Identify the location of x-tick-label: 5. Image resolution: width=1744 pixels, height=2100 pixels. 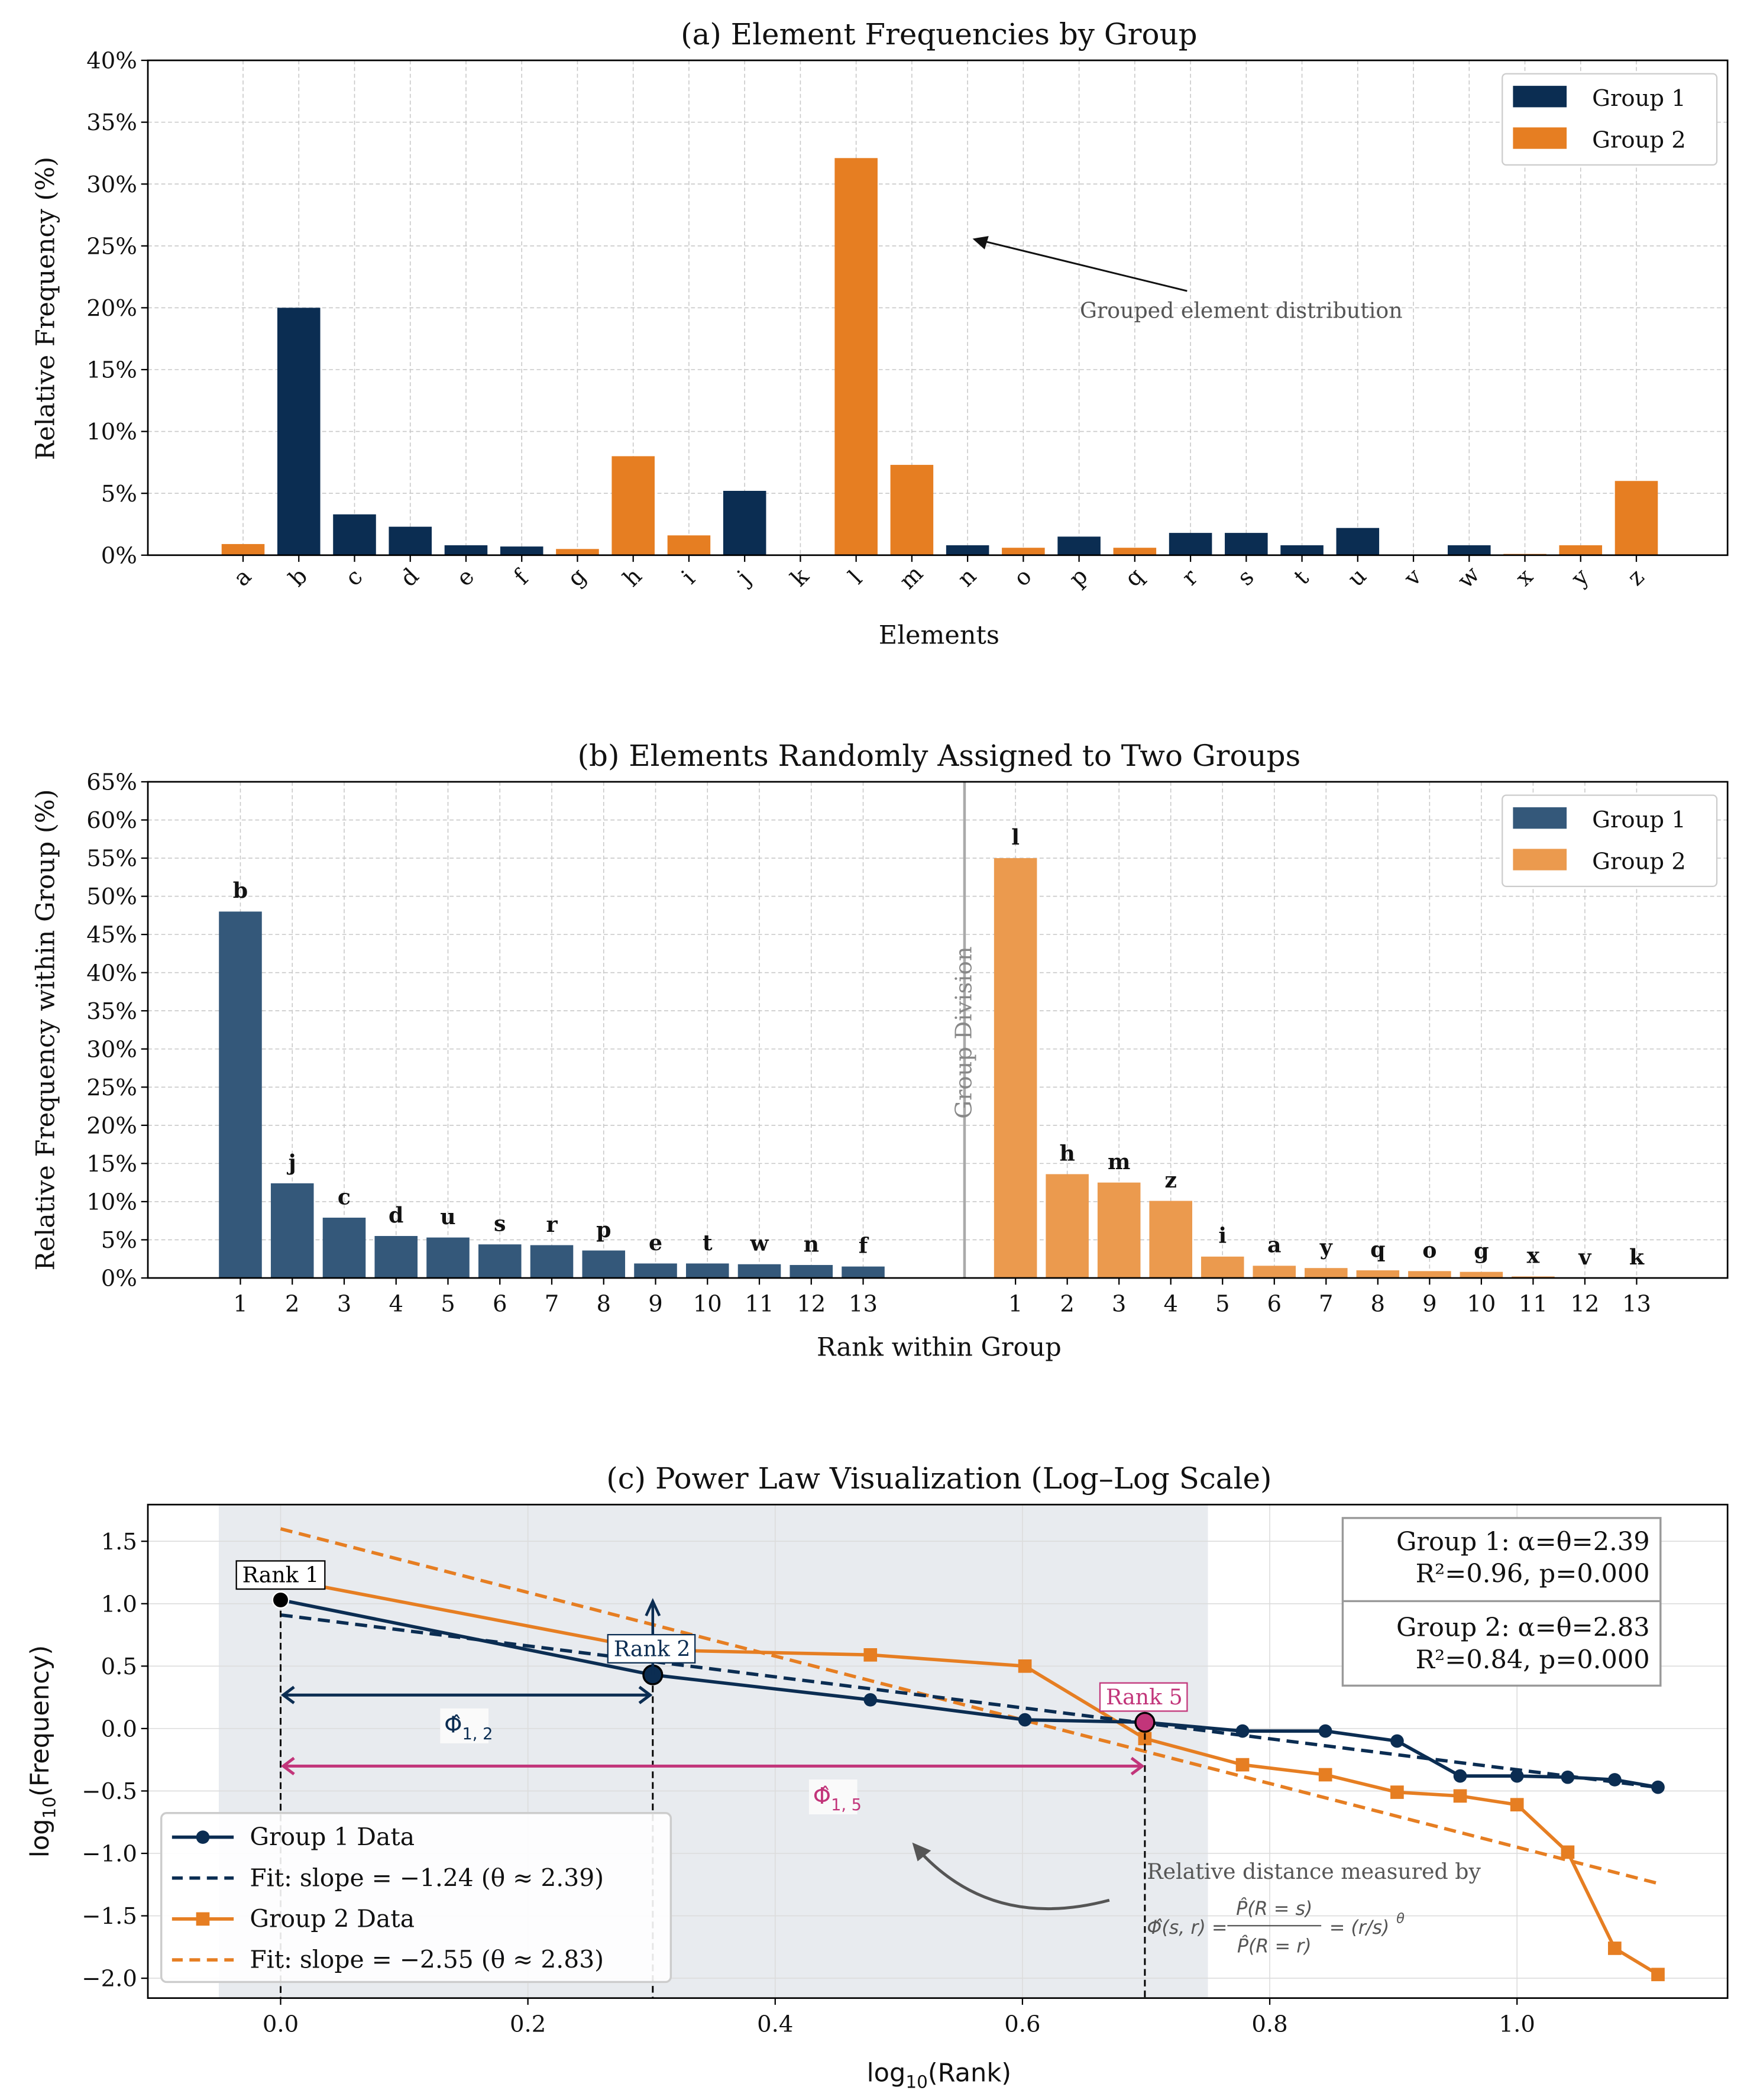
(448, 1305).